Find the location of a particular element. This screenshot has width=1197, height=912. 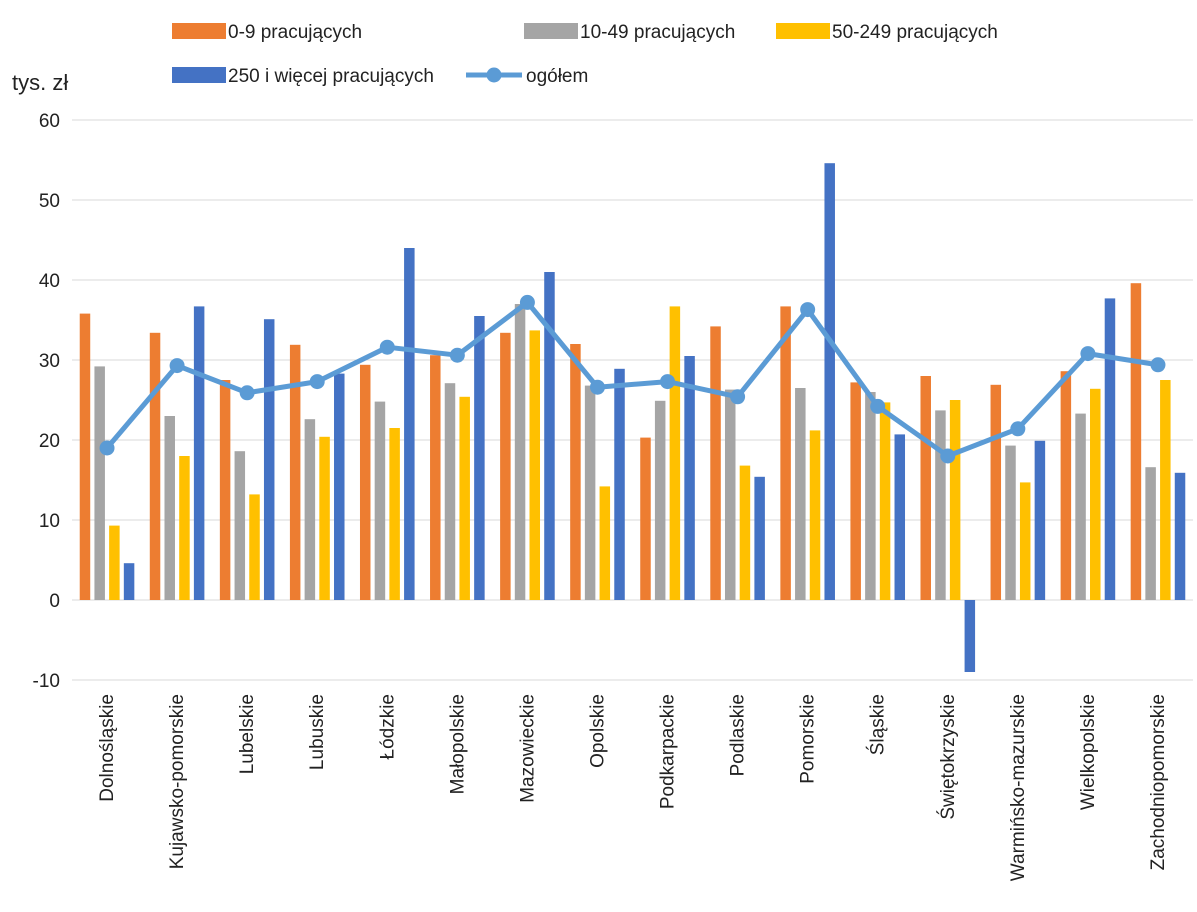

x-tick-label-podlaskie: Podlaskie is located at coordinates (738, 735).